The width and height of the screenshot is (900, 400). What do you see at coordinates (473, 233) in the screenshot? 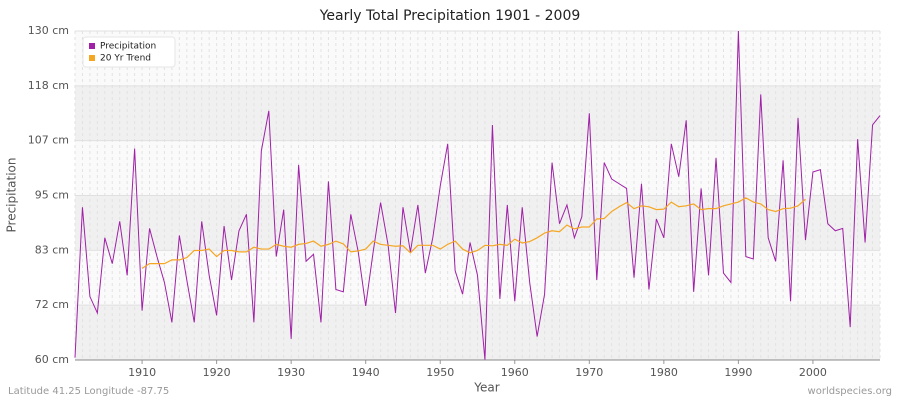
I see `data-line` at bounding box center [473, 233].